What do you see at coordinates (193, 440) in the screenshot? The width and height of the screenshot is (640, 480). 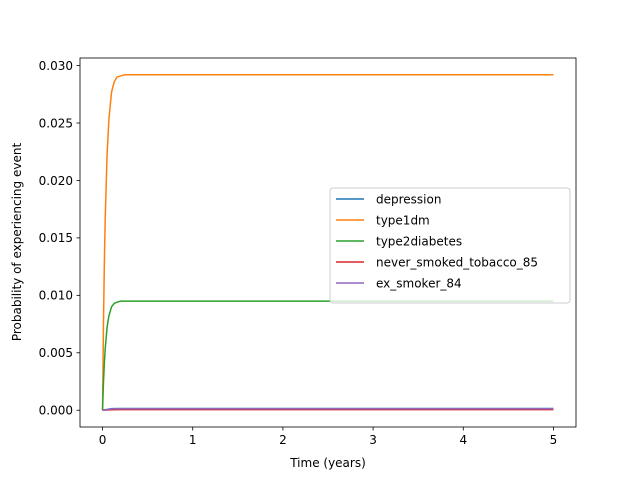 I see `x-tick-label: 1` at bounding box center [193, 440].